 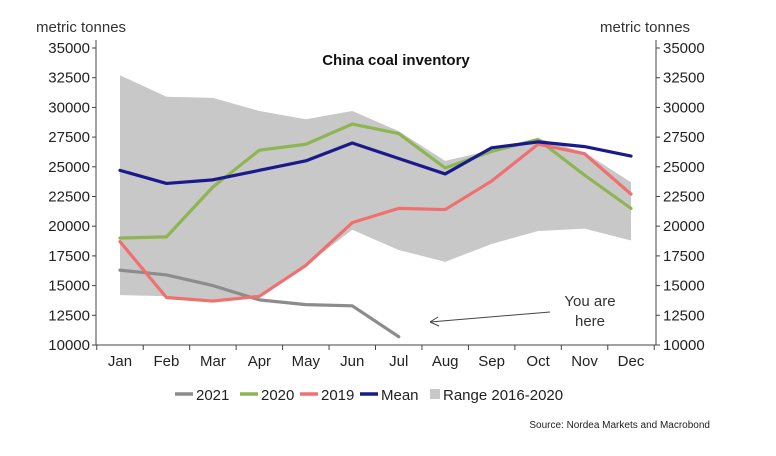 What do you see at coordinates (491, 361) in the screenshot?
I see `x-tick-label: Sep` at bounding box center [491, 361].